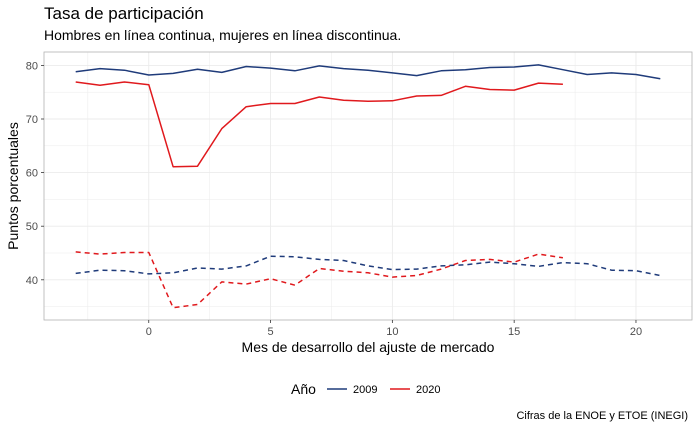 The image size is (700, 432). What do you see at coordinates (514, 332) in the screenshot?
I see `x-tick-label: 15` at bounding box center [514, 332].